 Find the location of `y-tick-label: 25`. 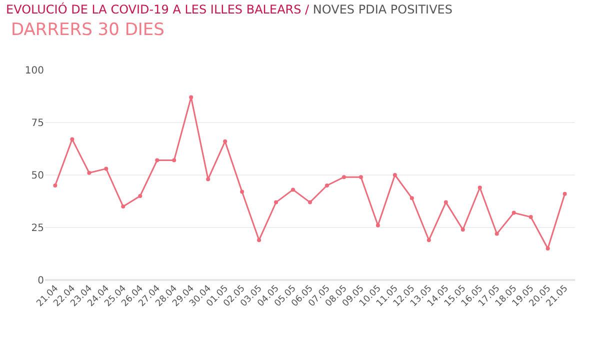

y-tick-label: 25 is located at coordinates (37, 228).